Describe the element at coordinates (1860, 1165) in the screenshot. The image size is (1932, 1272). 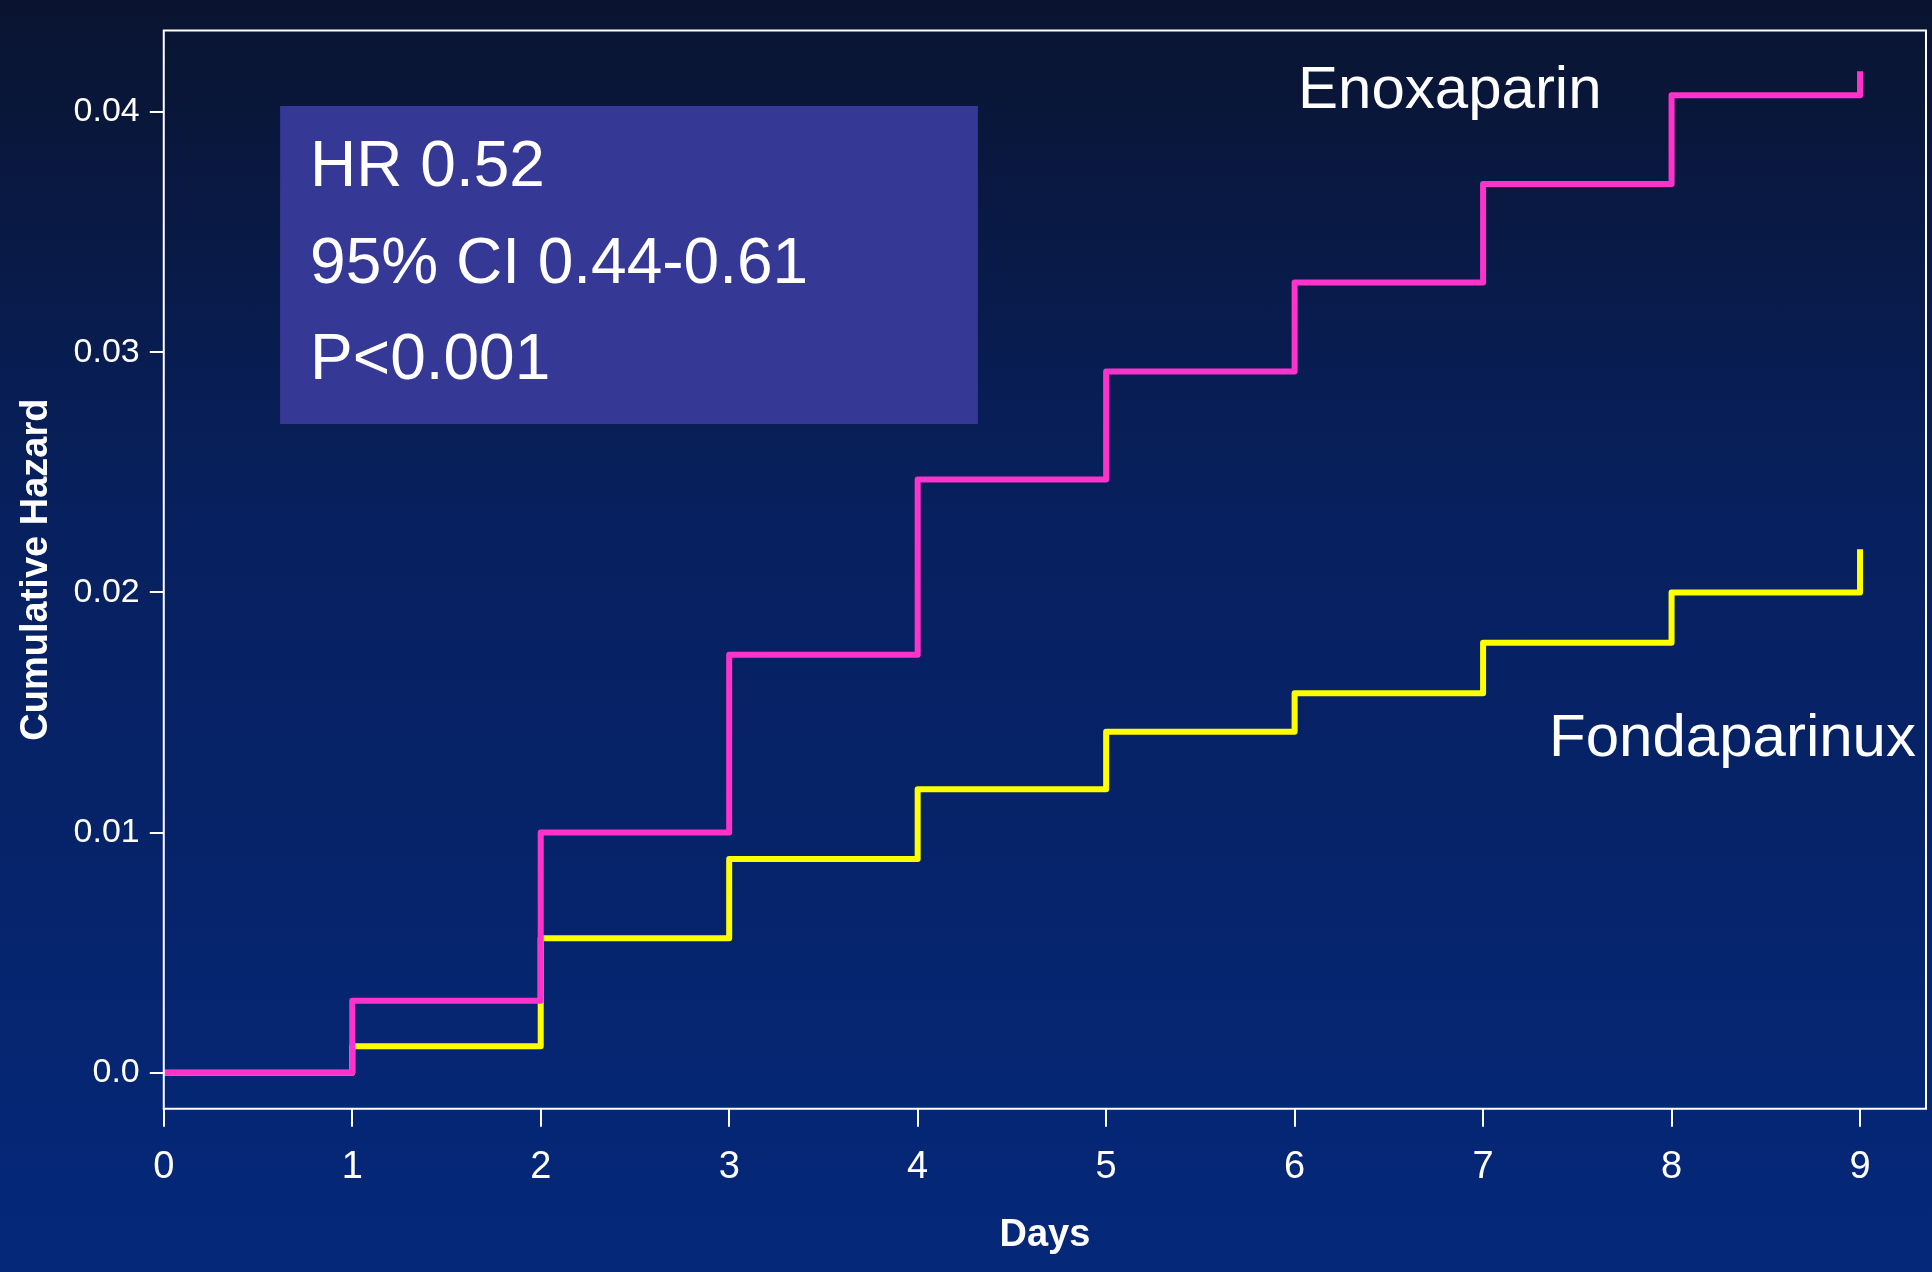
I see `x-tick-label: 9` at that location.